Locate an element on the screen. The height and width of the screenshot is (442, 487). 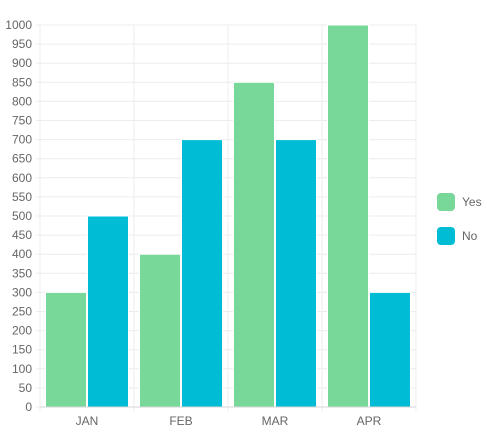
y-tick-label: 750 is located at coordinates (22, 121).